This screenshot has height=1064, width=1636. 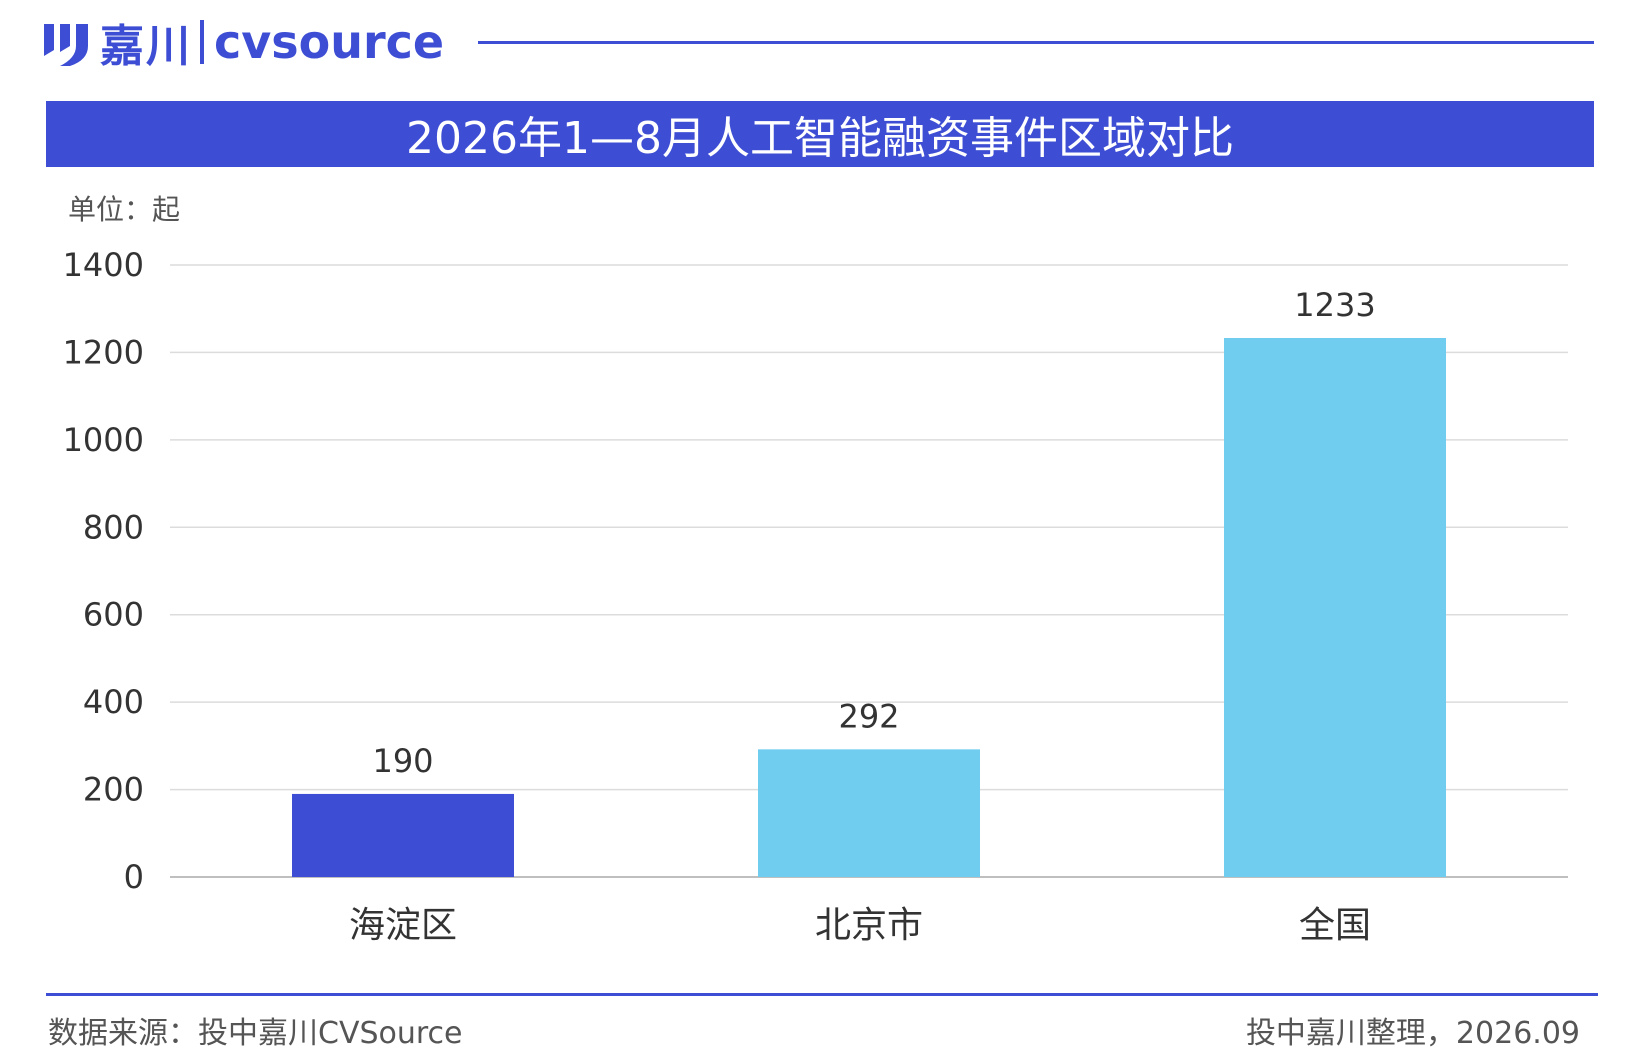 What do you see at coordinates (822, 994) in the screenshot?
I see `footer-rule` at bounding box center [822, 994].